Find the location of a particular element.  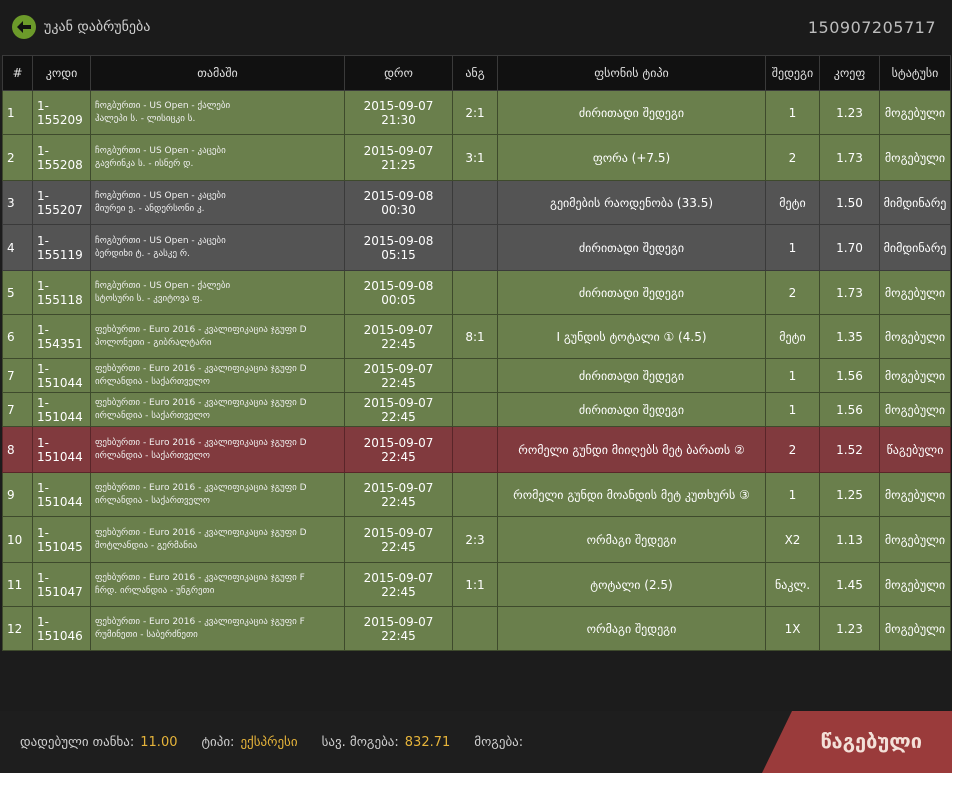

col-header: სტატუსი is located at coordinates (915, 73).